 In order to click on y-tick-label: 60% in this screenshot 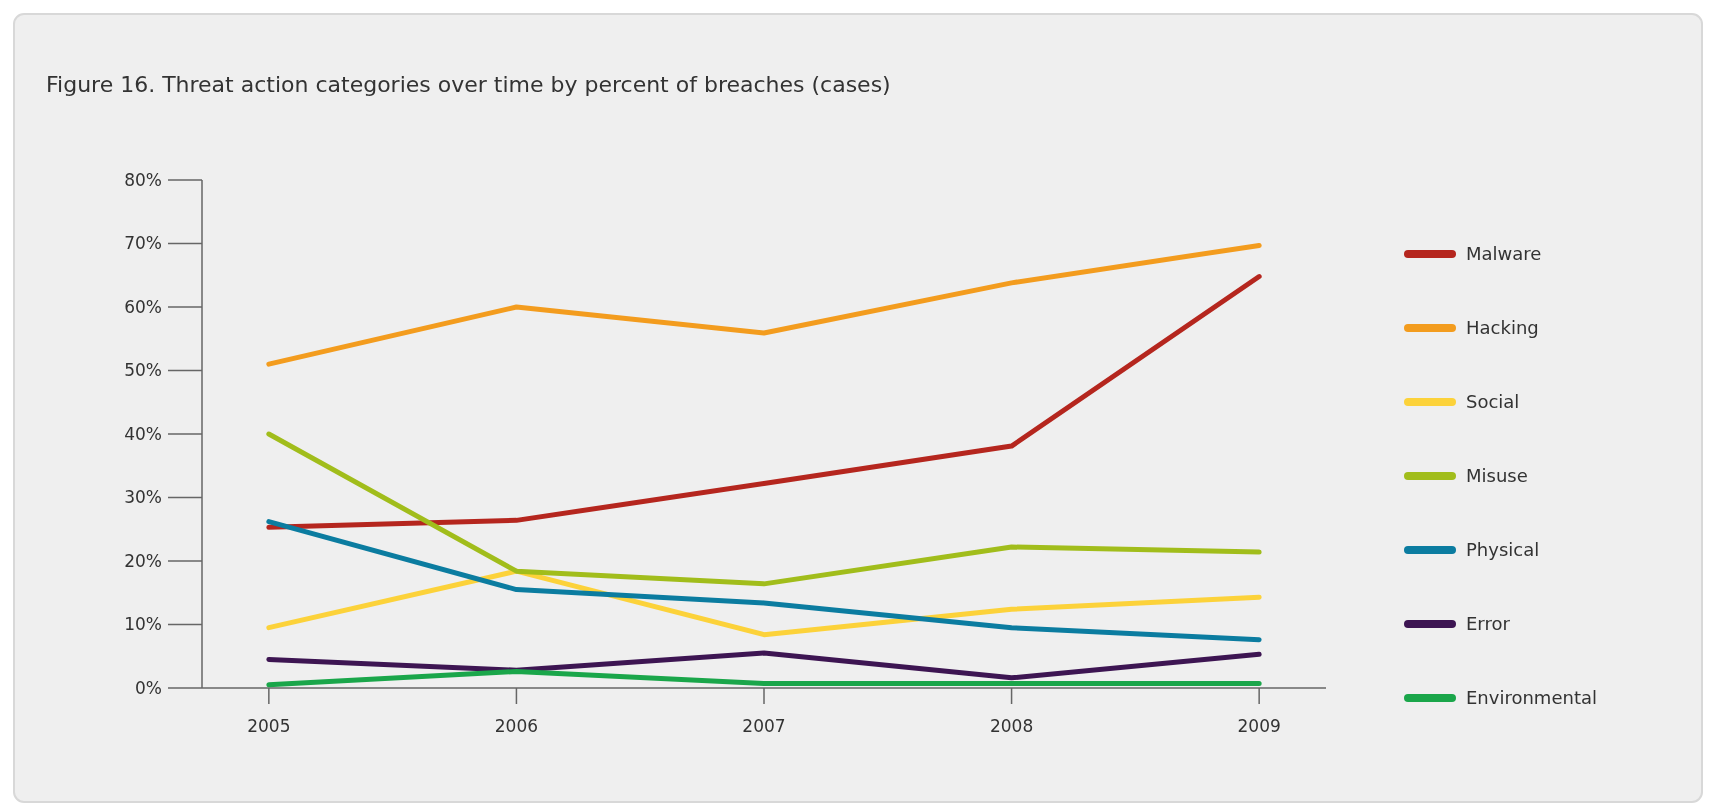, I will do `click(143, 306)`.